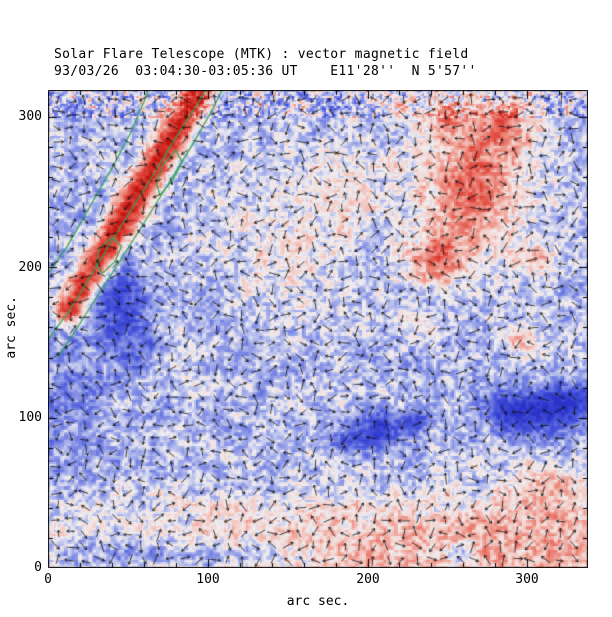 This screenshot has height=617, width=612. What do you see at coordinates (38, 567) in the screenshot?
I see `y-tick-label-0: 0` at bounding box center [38, 567].